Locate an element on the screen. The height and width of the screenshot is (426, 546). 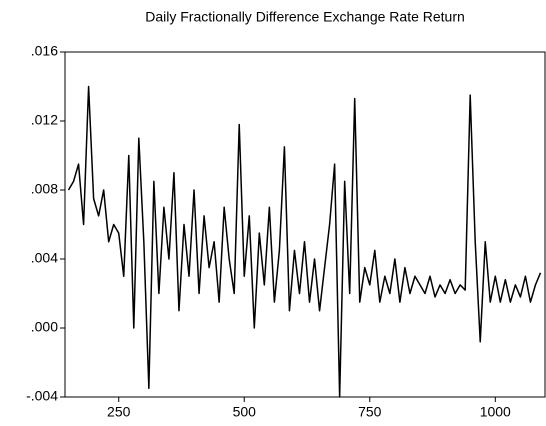
y-tick-label: .000 is located at coordinates (44, 327).